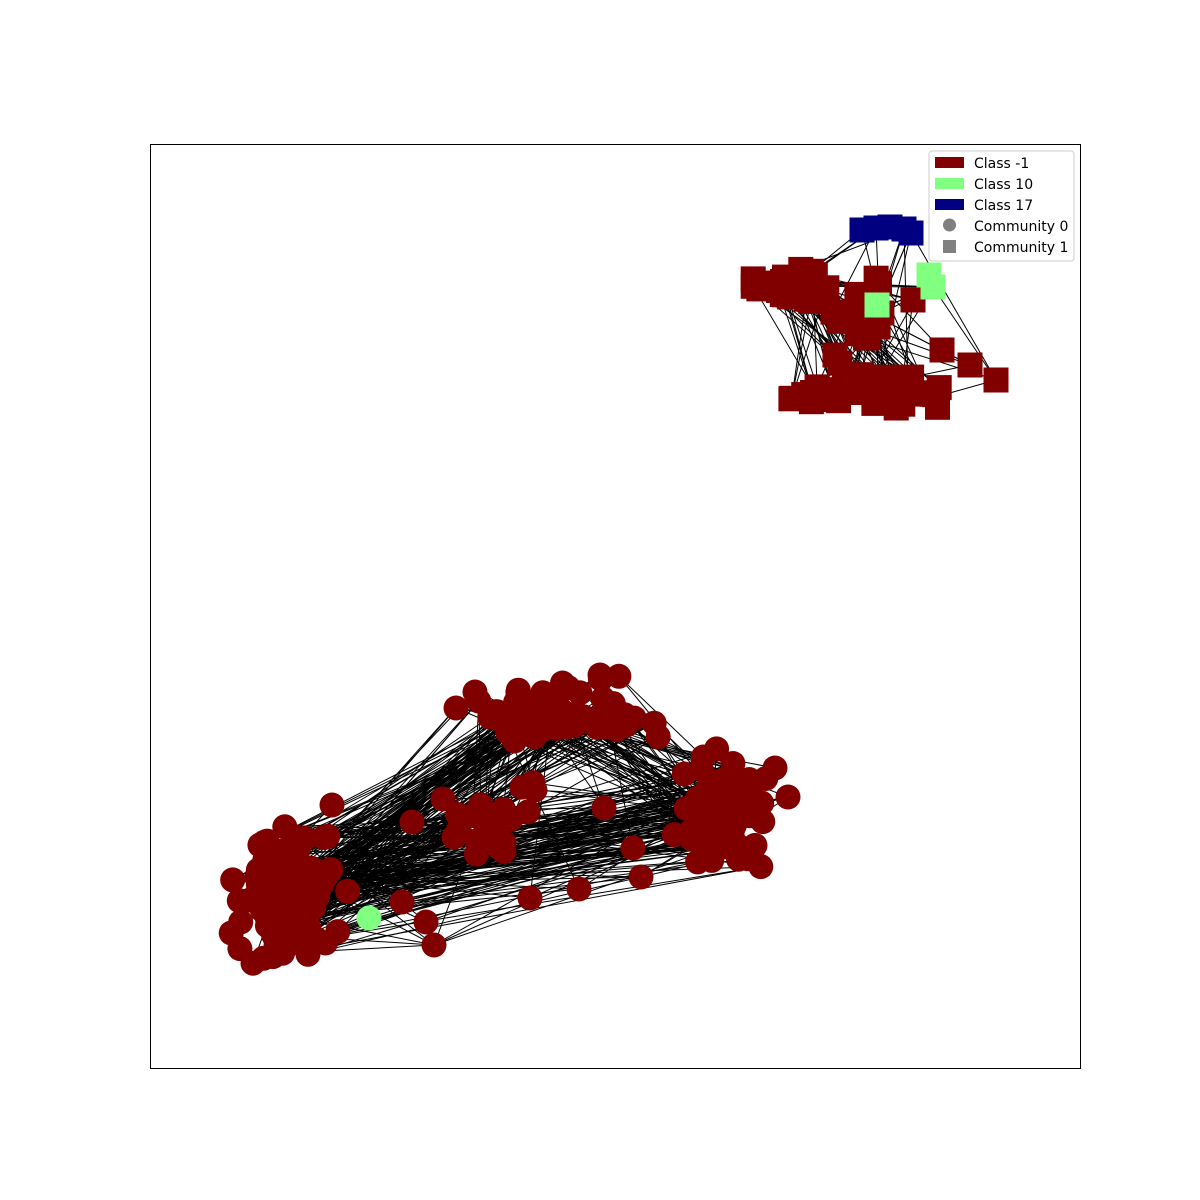 The image size is (1200, 1200). I want to click on legend-label-community-1: Community 1, so click(1021, 248).